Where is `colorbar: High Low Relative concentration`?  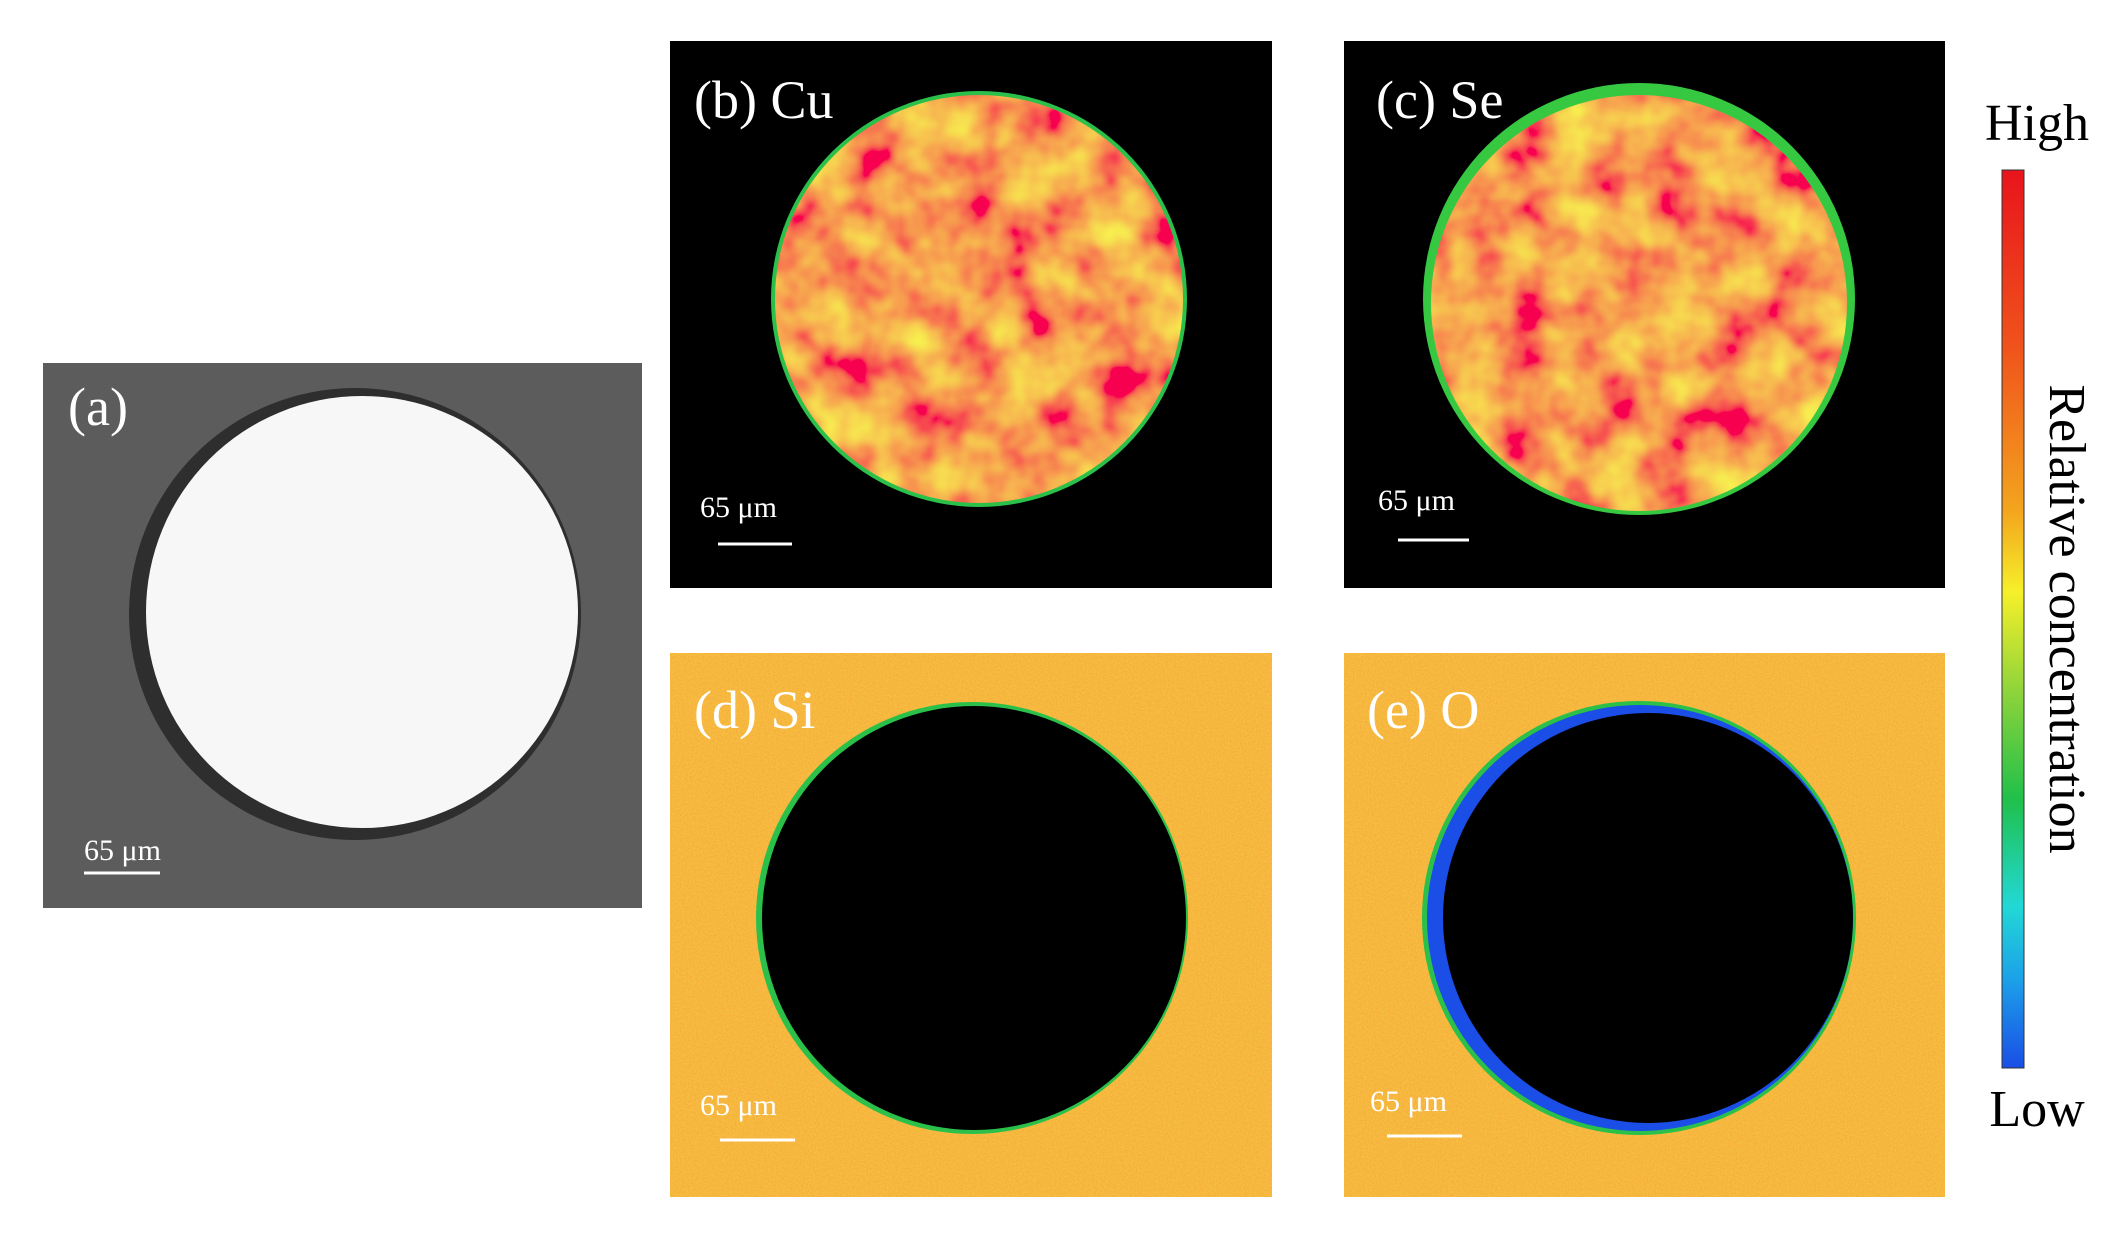
colorbar: High Low Relative concentration is located at coordinates (2040, 616).